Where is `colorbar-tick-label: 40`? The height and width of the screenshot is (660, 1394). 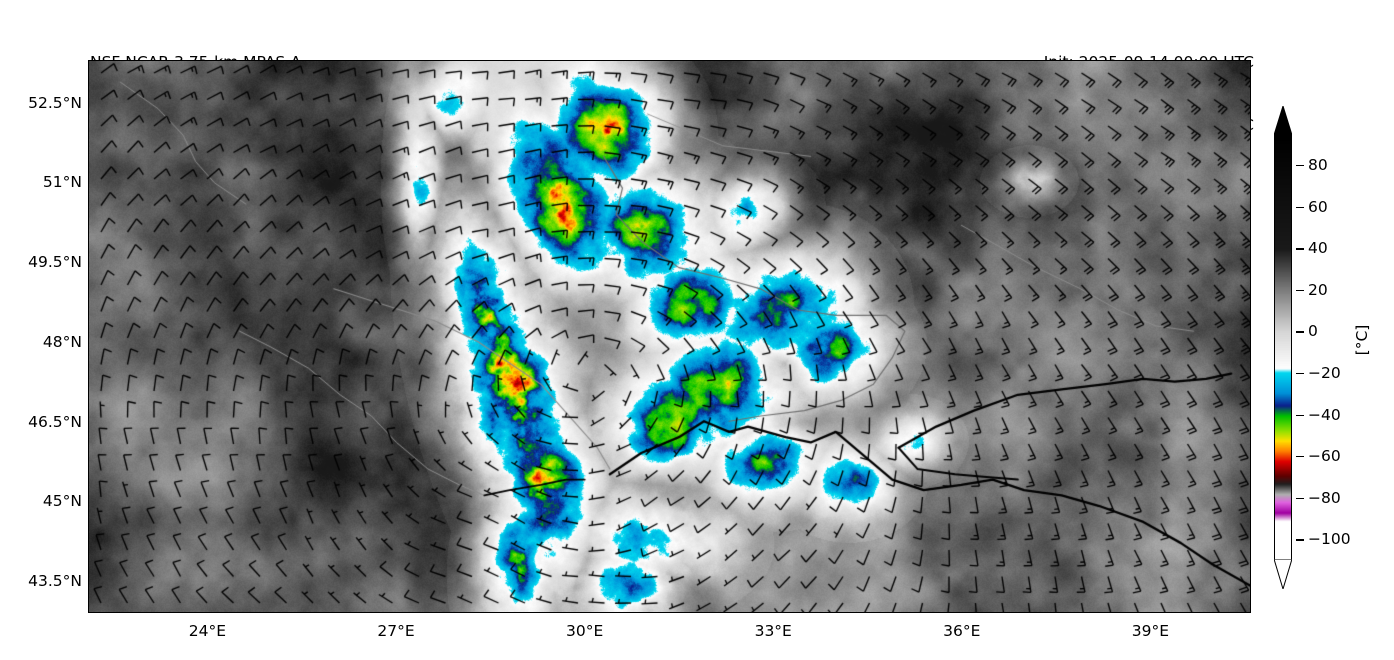
colorbar-tick-label: 40 is located at coordinates (1318, 248).